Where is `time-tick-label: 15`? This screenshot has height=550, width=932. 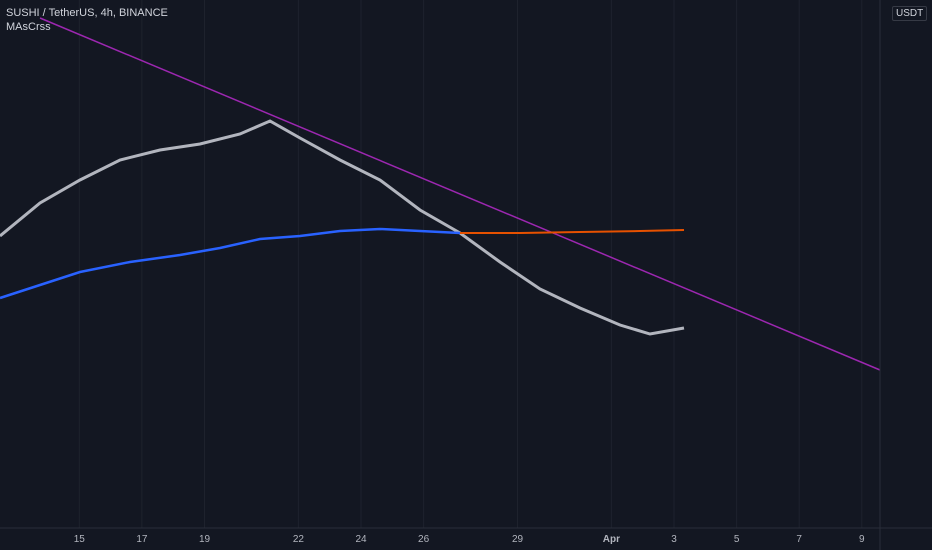
time-tick-label: 15 is located at coordinates (80, 539).